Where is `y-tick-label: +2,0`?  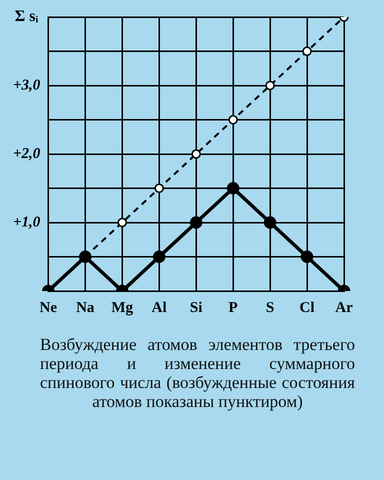
y-tick-label: +2,0 is located at coordinates (26, 154).